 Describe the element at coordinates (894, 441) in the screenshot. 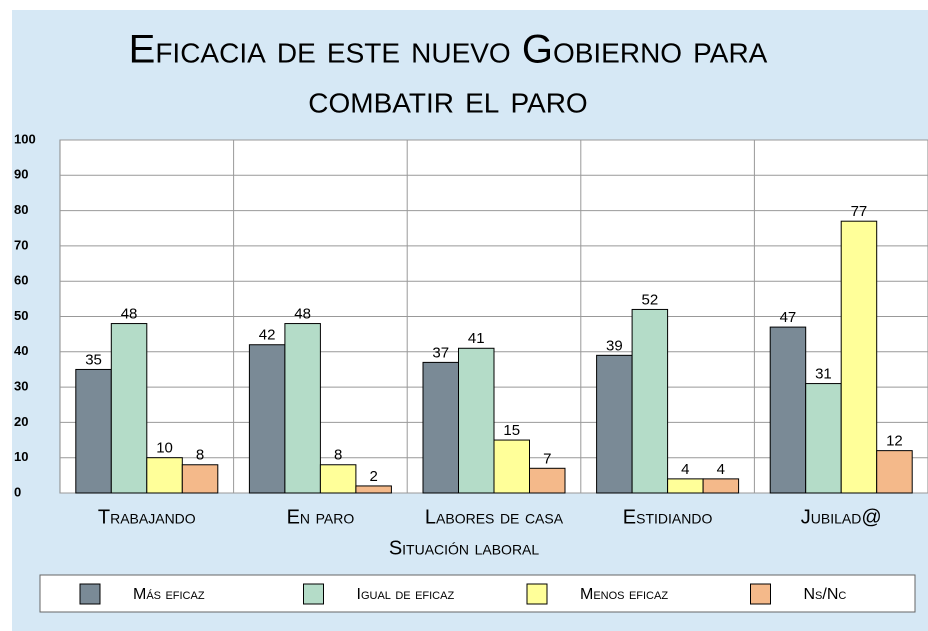

I see `value-label: 12` at that location.